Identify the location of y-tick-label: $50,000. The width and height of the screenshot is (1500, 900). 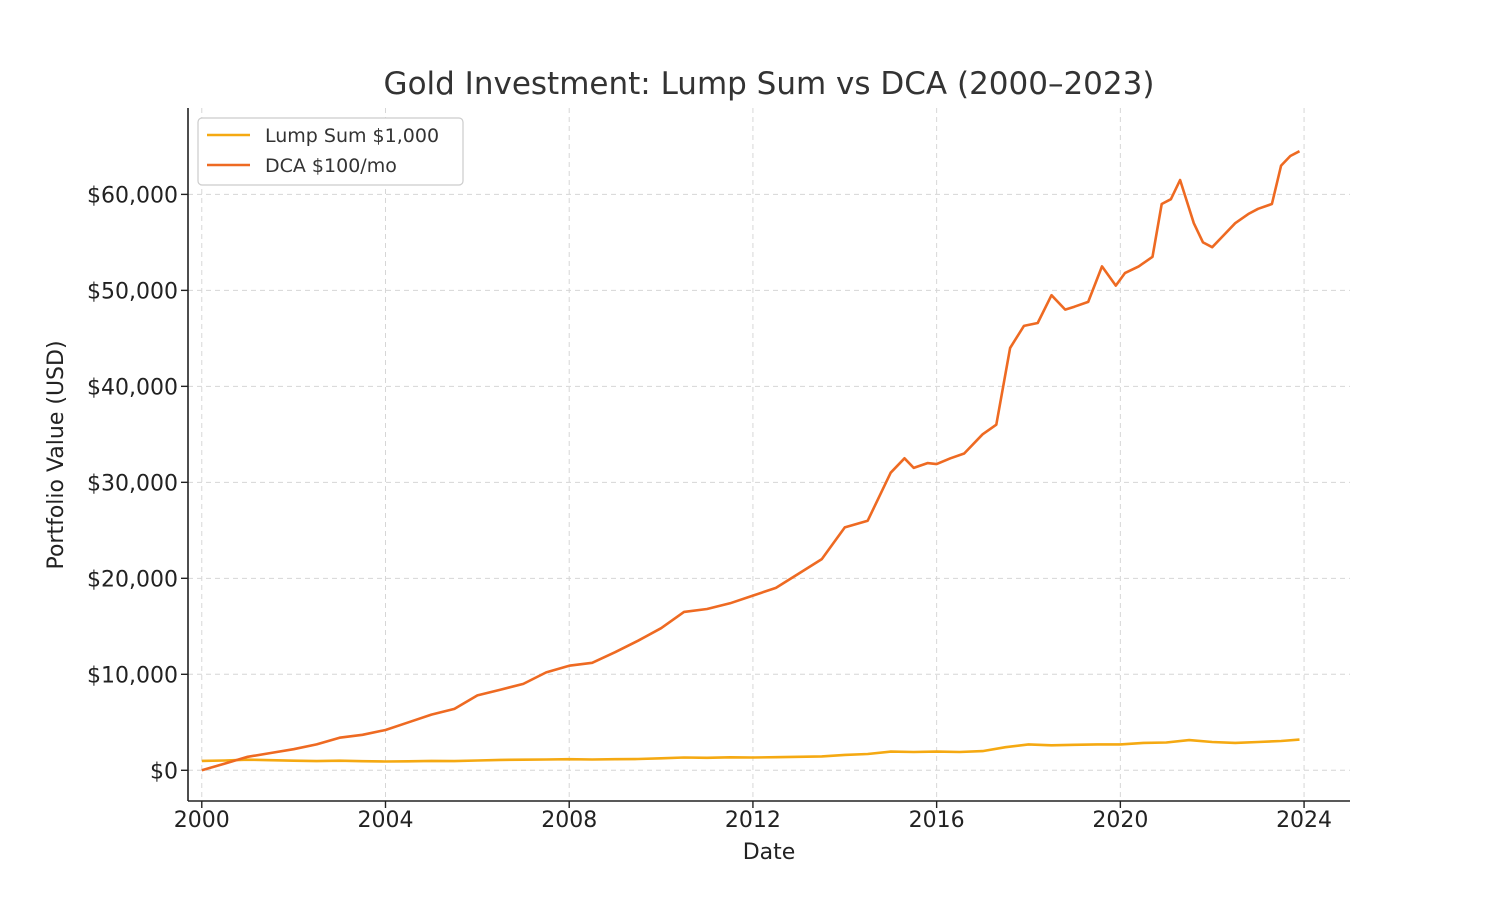
(132, 291).